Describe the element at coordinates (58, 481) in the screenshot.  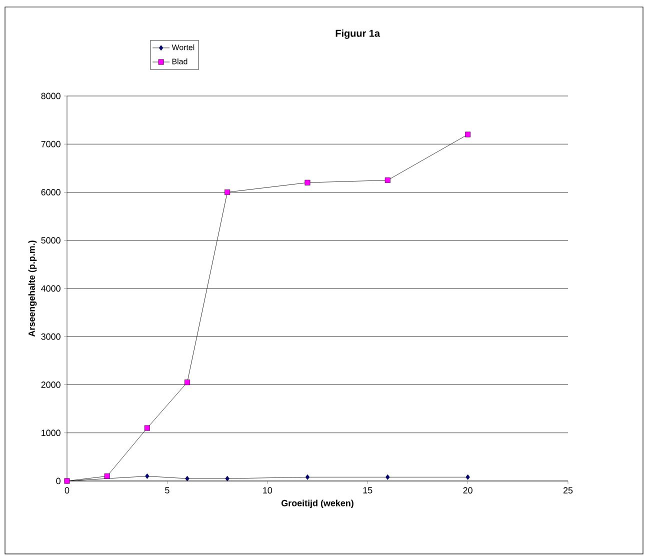
I see `y-tick-label: 0` at that location.